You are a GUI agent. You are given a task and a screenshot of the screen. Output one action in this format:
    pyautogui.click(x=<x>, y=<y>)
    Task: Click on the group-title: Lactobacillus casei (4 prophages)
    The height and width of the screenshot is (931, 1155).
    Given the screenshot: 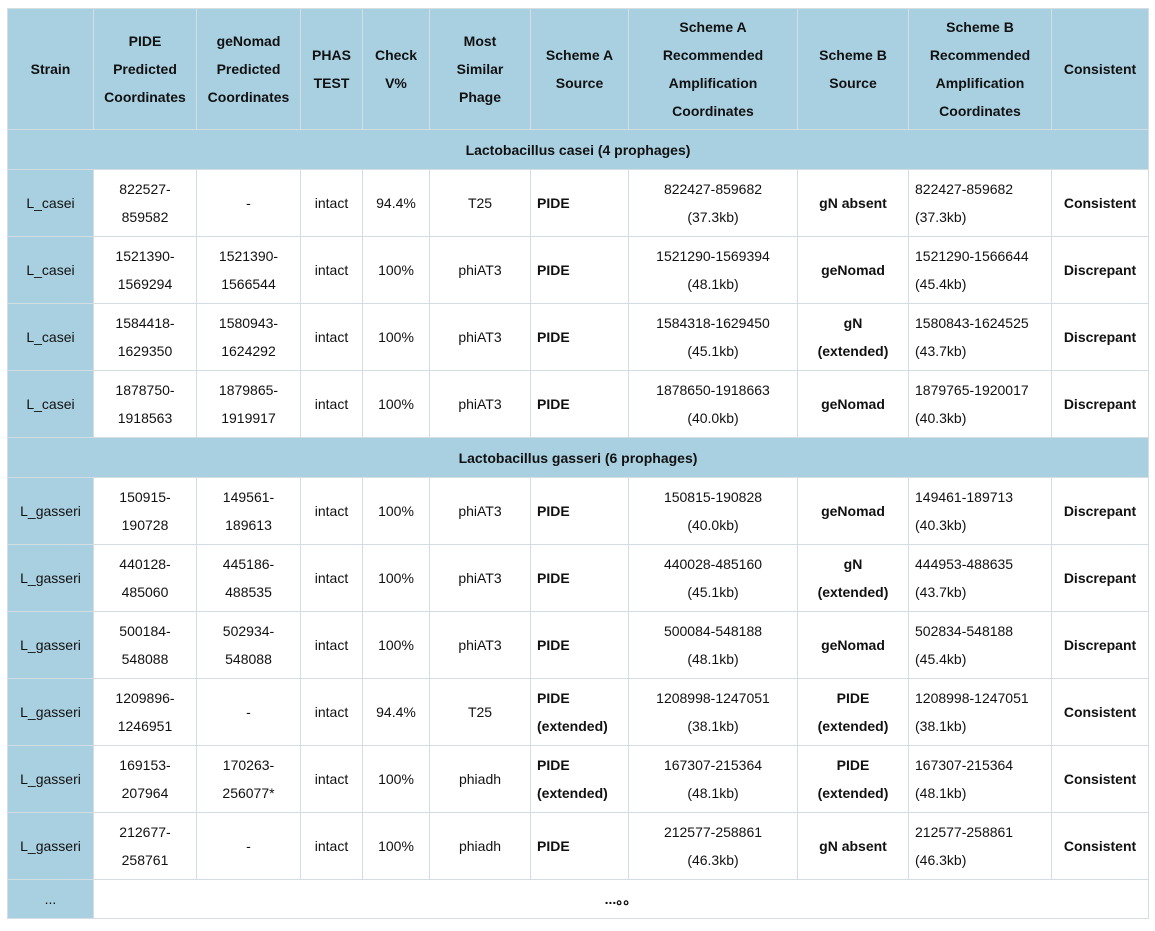 What is the action you would take?
    pyautogui.click(x=578, y=149)
    